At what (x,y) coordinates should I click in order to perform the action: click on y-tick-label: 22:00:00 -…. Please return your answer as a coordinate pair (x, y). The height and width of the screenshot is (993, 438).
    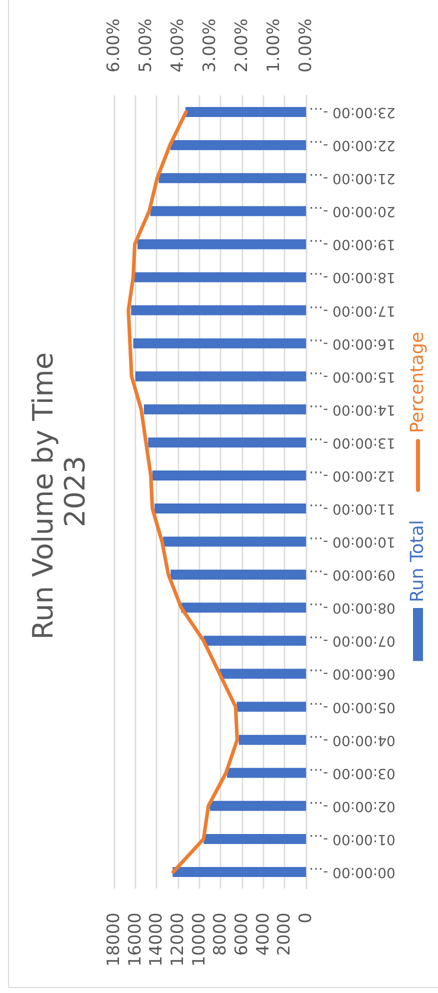
    Looking at the image, I should click on (352, 145).